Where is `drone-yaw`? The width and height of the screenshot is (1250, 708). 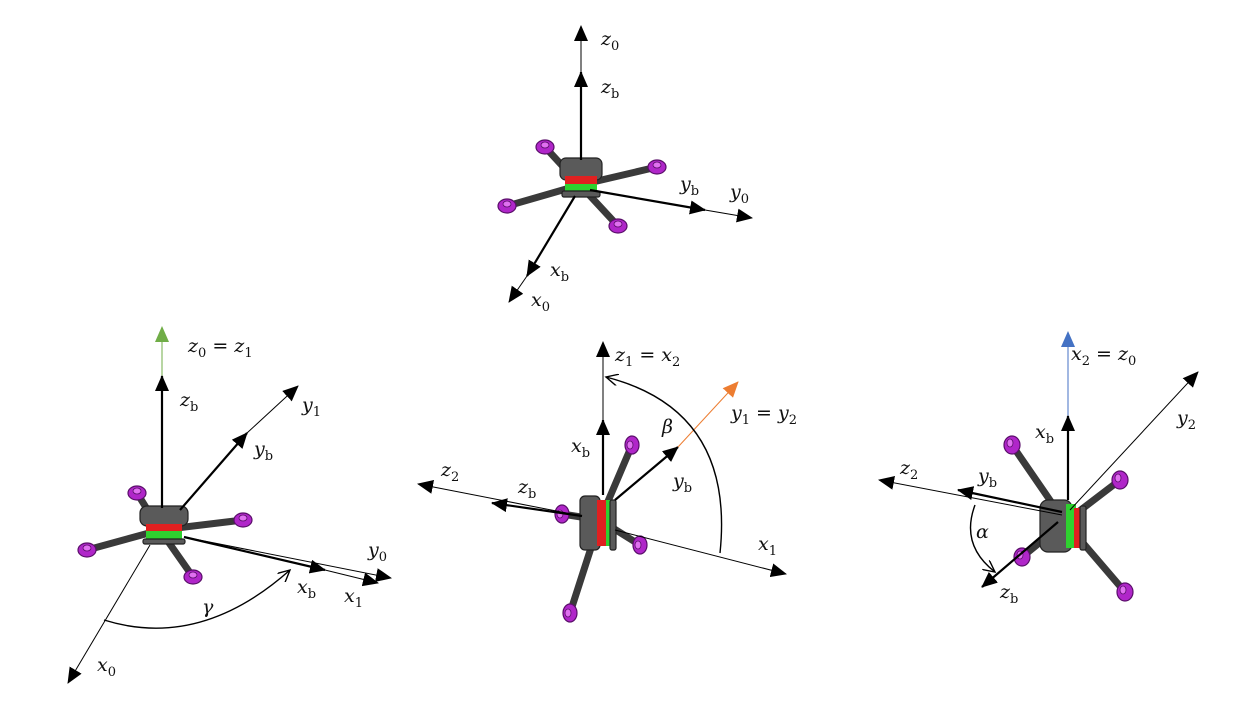
drone-yaw is located at coordinates (165, 535).